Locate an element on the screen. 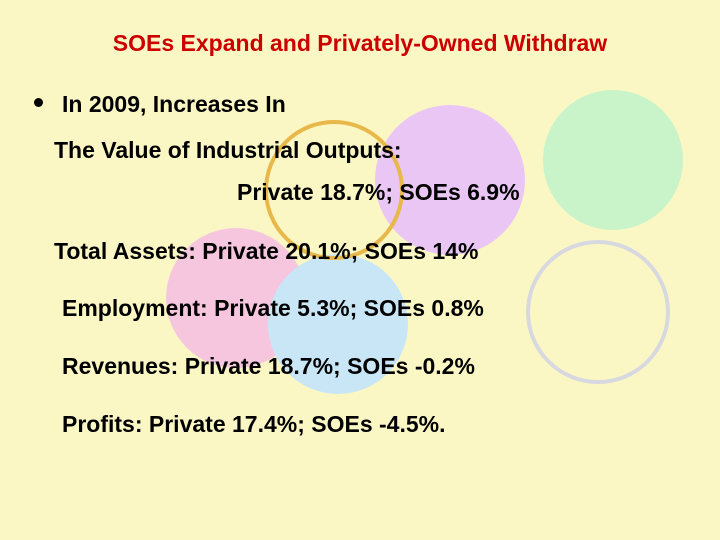 The width and height of the screenshot is (720, 540). grey-ring is located at coordinates (598, 312).